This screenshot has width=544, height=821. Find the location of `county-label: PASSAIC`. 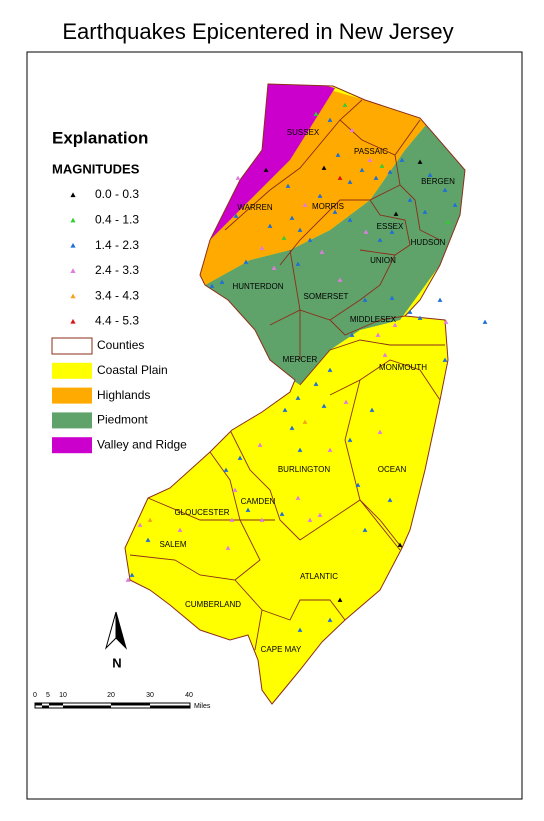

county-label: PASSAIC is located at coordinates (371, 151).